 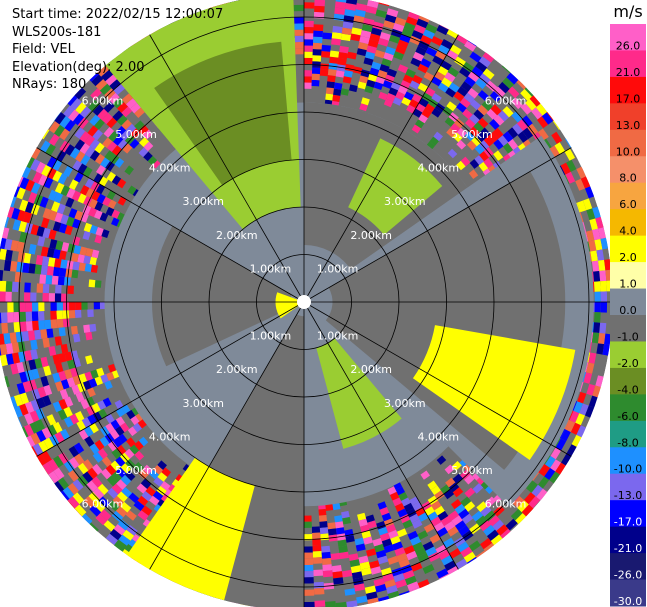 What do you see at coordinates (405, 201) in the screenshot?
I see `range-ring-label: 3.00km` at bounding box center [405, 201].